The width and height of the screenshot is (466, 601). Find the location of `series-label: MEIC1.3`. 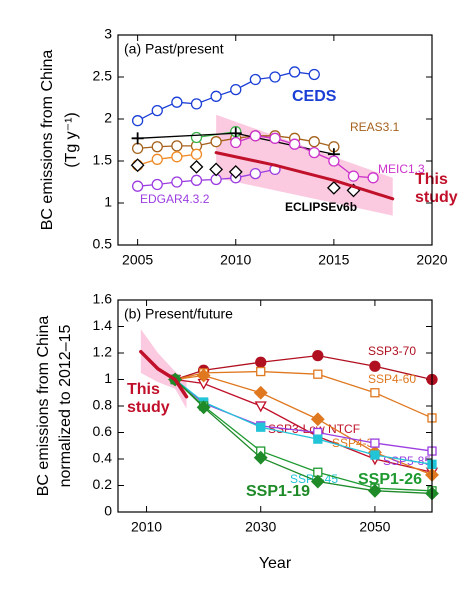

series-label: MEIC1.3 is located at coordinates (401, 169).